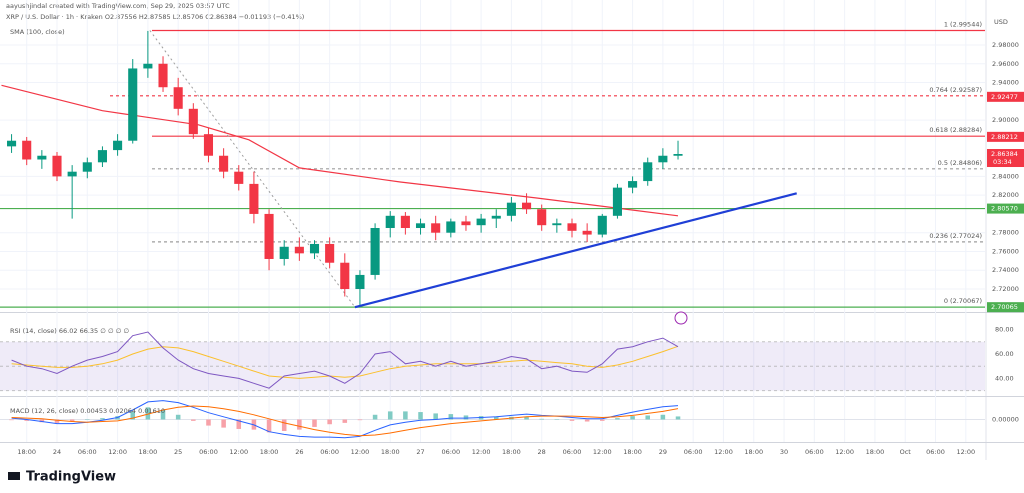  Describe the element at coordinates (1001, 22) in the screenshot. I see `currency: USD` at that location.